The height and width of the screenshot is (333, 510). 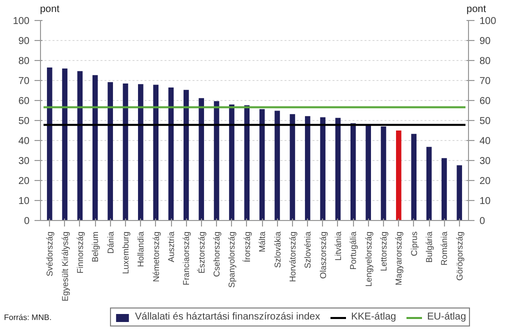 I want to click on x-tick-label: Dánia, so click(x=110, y=242).